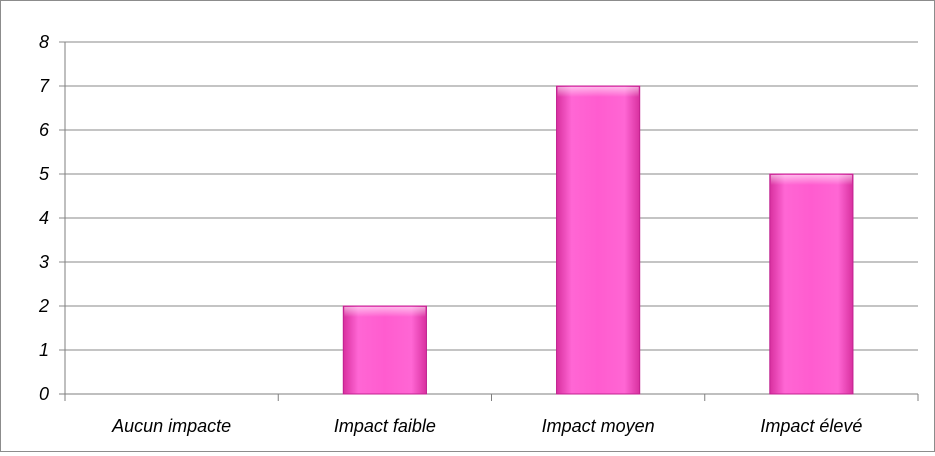  What do you see at coordinates (598, 426) in the screenshot?
I see `x-tick-label: Impact moyen` at bounding box center [598, 426].